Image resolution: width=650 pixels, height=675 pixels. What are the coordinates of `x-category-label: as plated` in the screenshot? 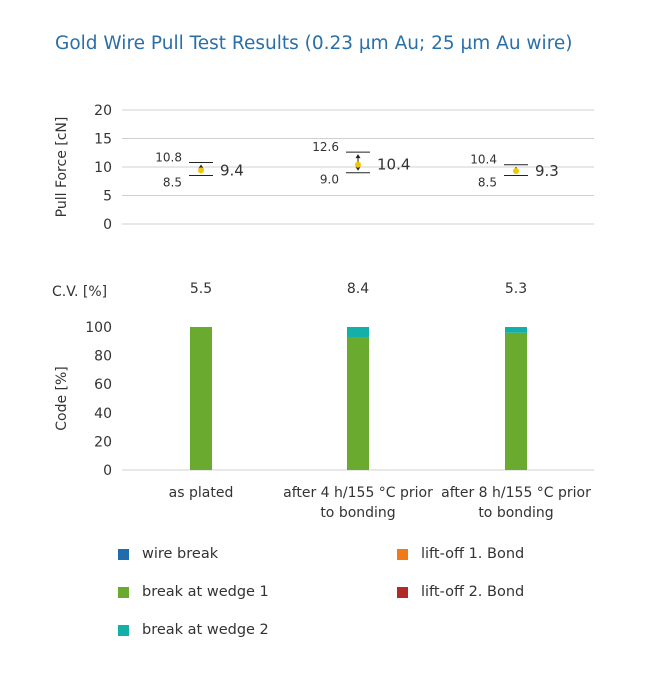 It's located at (201, 493).